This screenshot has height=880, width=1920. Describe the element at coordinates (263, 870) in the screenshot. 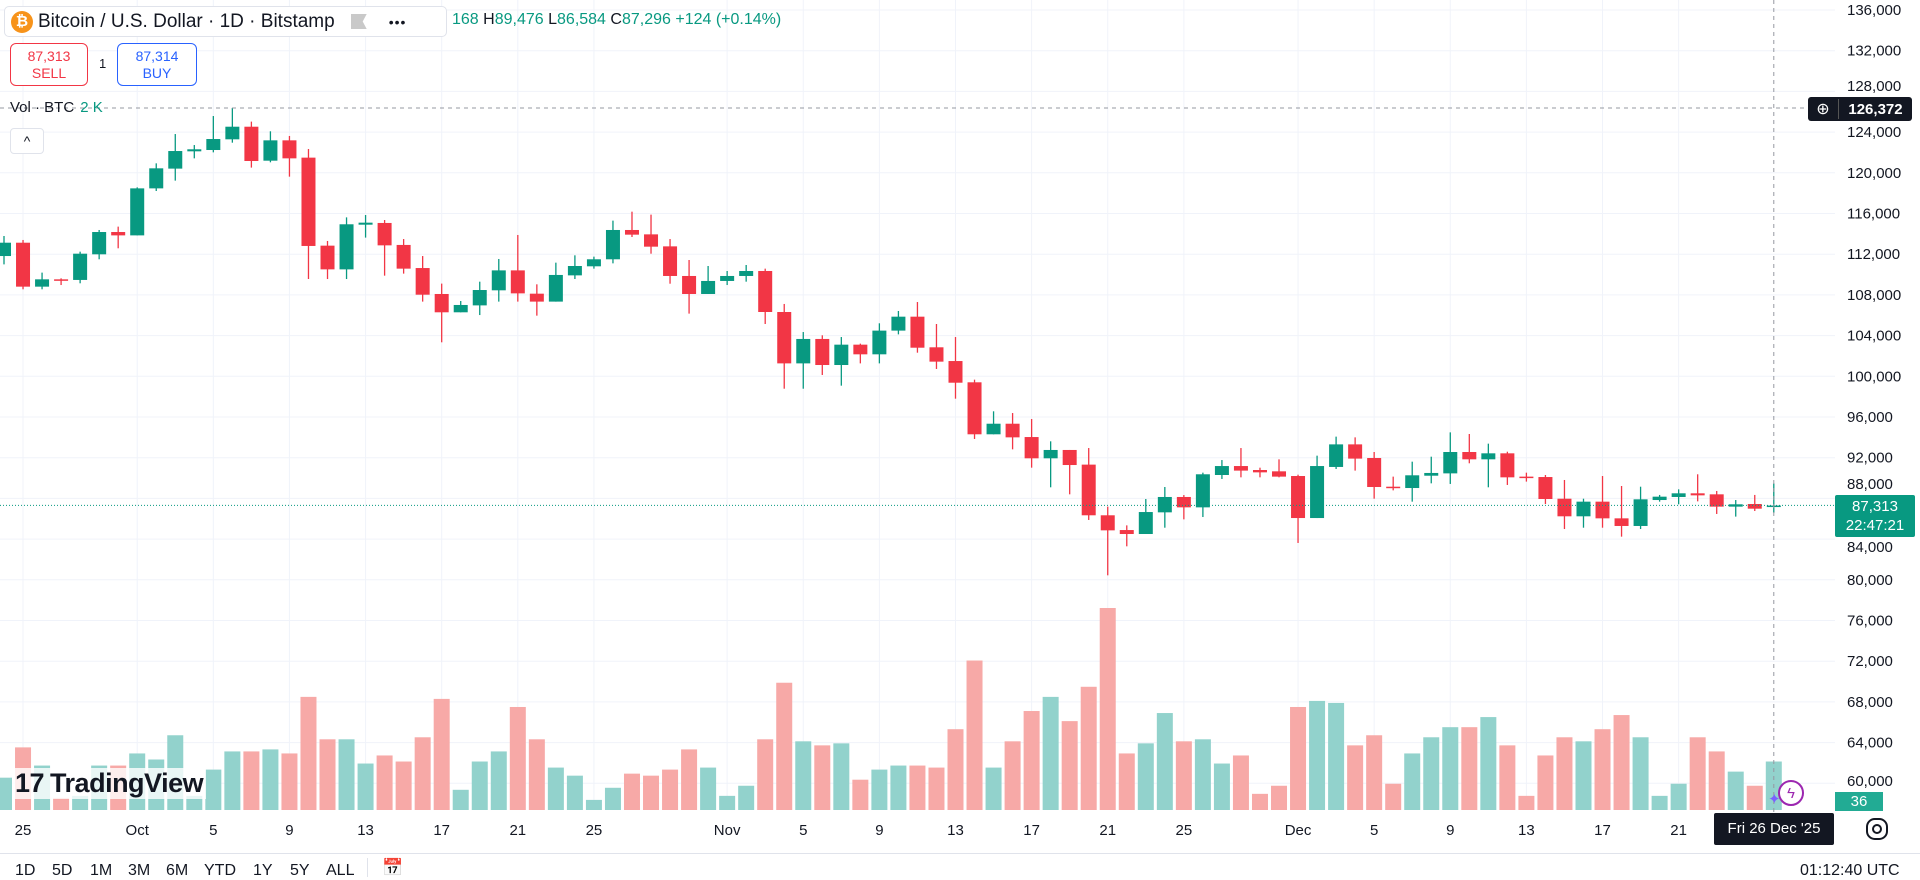

I see `range-button-1y: 1Y` at that location.